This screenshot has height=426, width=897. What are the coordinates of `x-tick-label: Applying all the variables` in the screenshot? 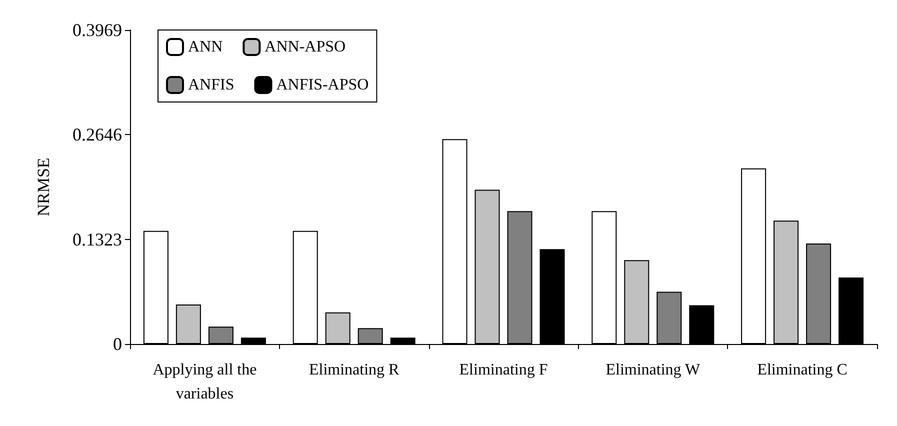 It's located at (204, 382).